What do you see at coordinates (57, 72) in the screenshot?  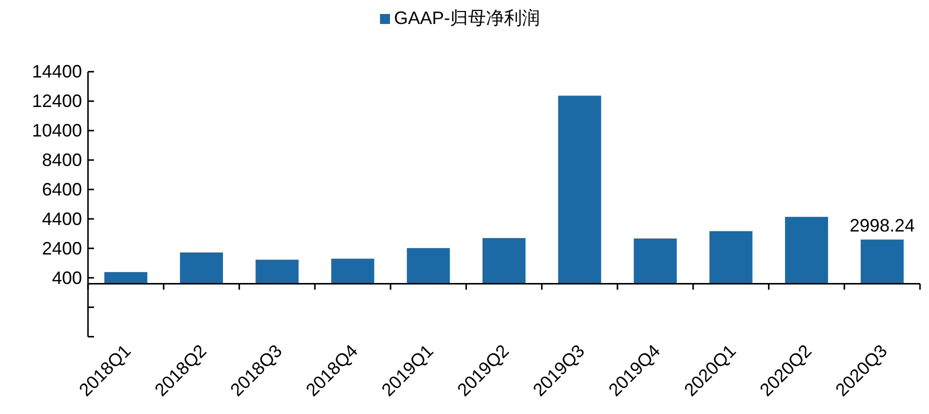 I see `y-tick-label: 14400` at bounding box center [57, 72].